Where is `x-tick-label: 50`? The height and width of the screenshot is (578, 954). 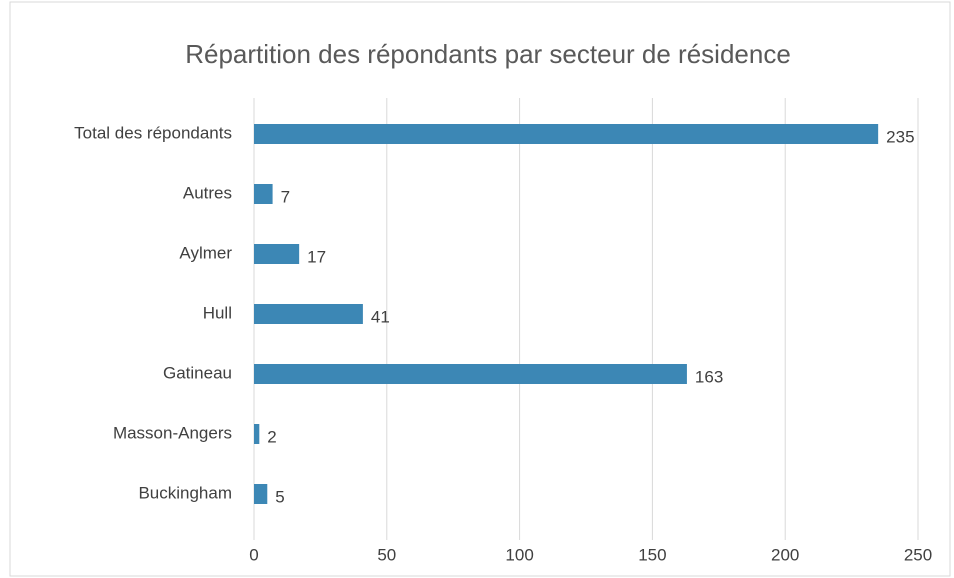 x-tick-label: 50 is located at coordinates (386, 554).